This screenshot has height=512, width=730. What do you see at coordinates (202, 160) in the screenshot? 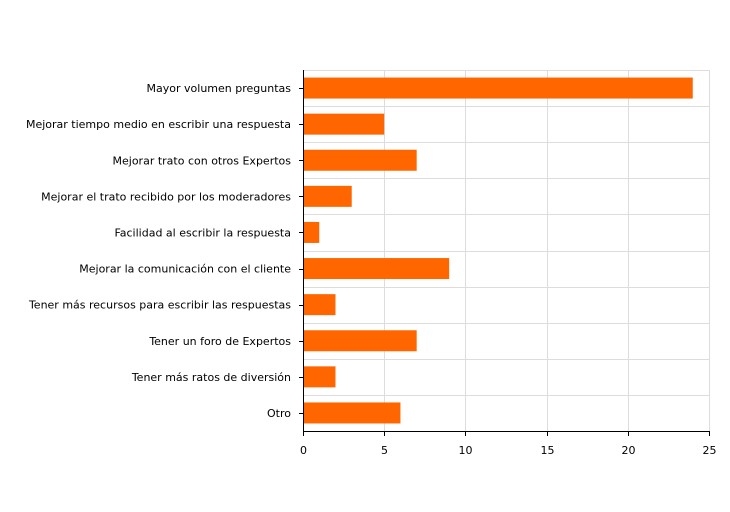
I see `category-label: Mejorar trato con otros Expertos` at bounding box center [202, 160].